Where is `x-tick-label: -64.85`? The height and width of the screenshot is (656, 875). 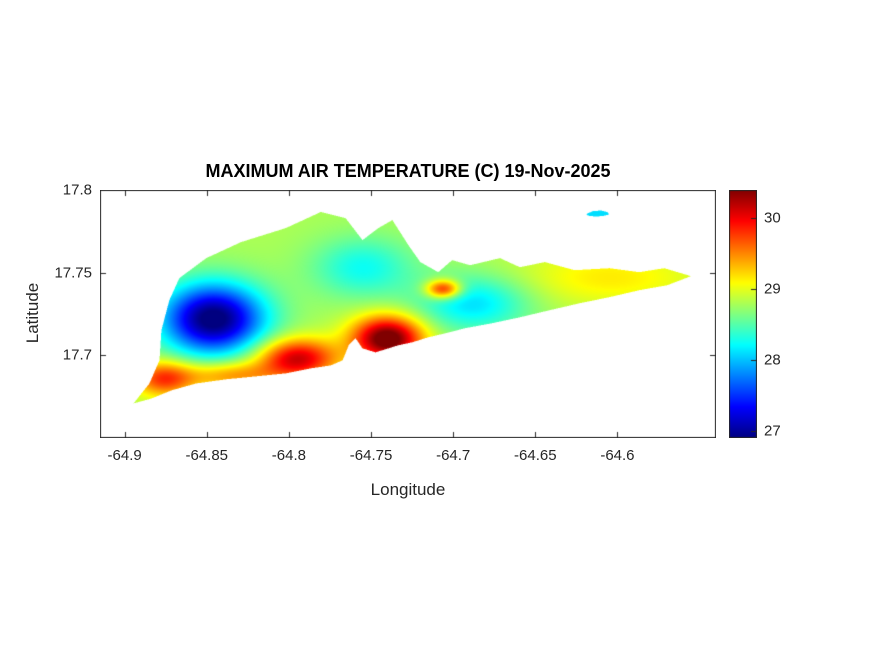
x-tick-label: -64.85 is located at coordinates (207, 455).